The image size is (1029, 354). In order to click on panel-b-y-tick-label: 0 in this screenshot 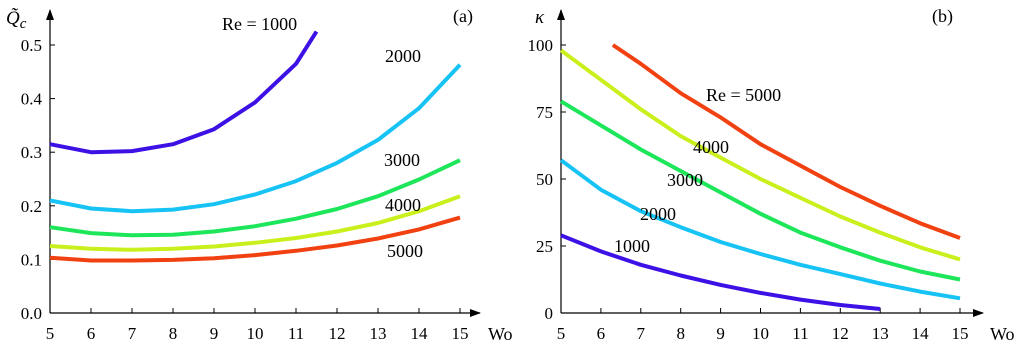, I will do `click(549, 313)`.